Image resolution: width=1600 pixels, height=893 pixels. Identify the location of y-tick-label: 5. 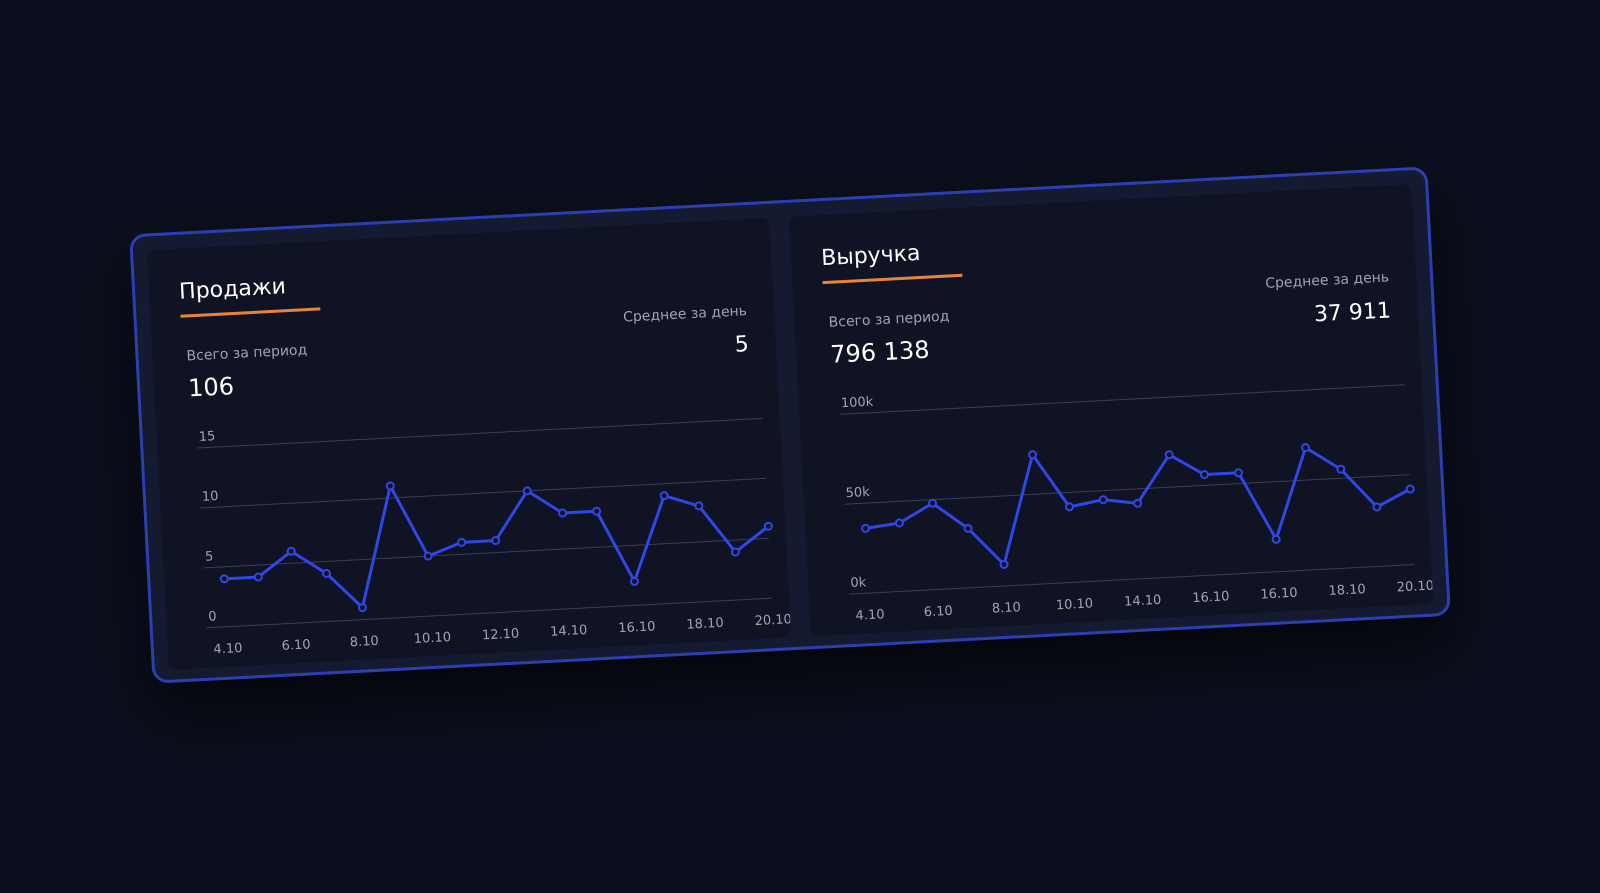
(209, 556).